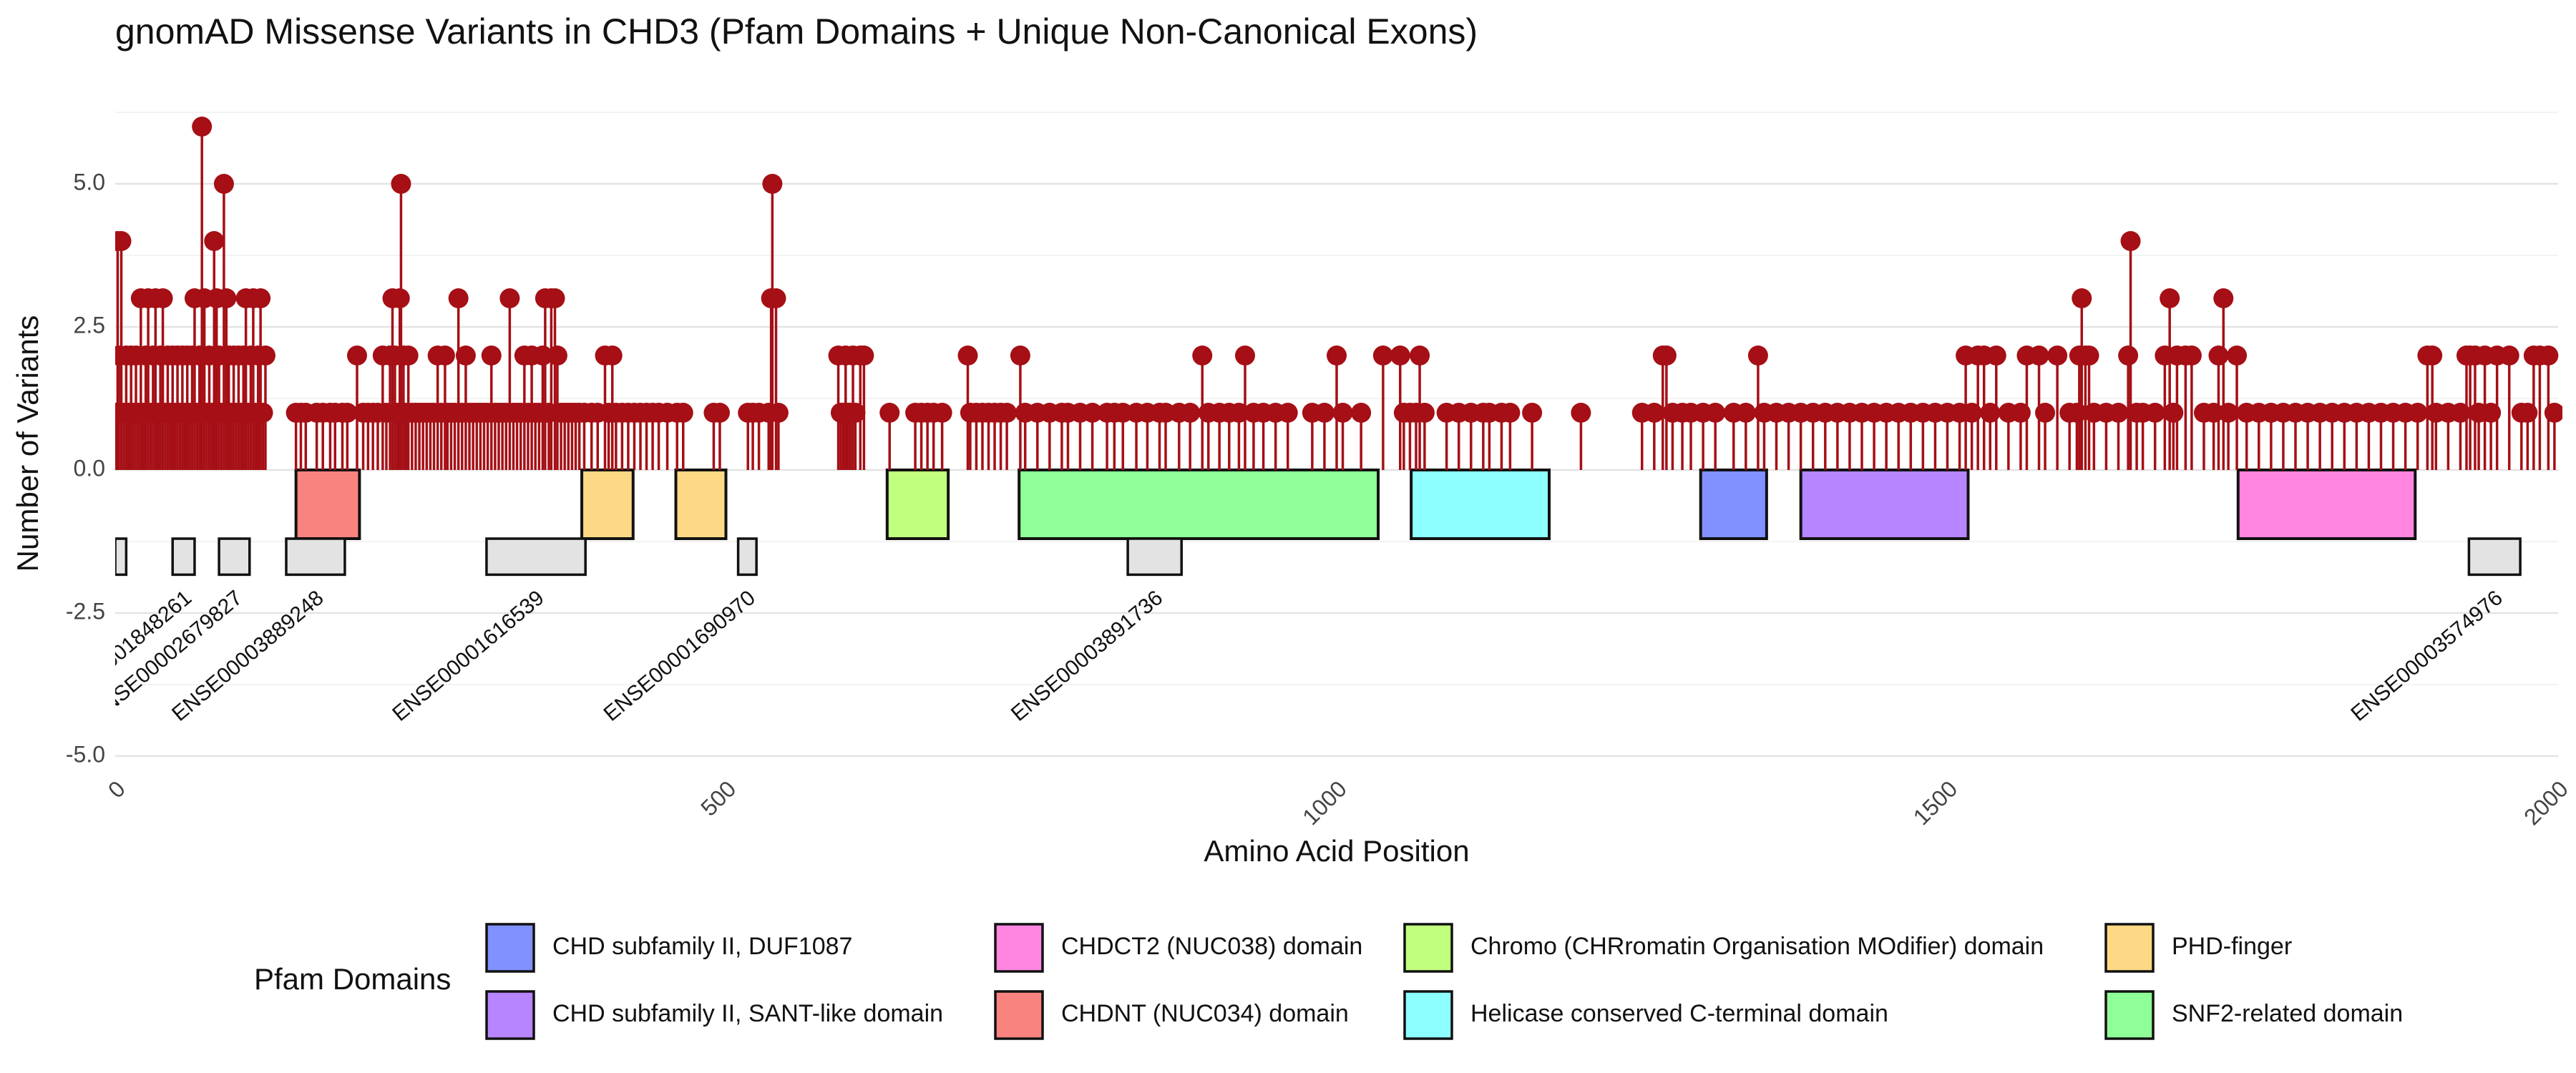 Image resolution: width=2576 pixels, height=1073 pixels. Describe the element at coordinates (1324, 803) in the screenshot. I see `x-tick-label: 1000` at that location.